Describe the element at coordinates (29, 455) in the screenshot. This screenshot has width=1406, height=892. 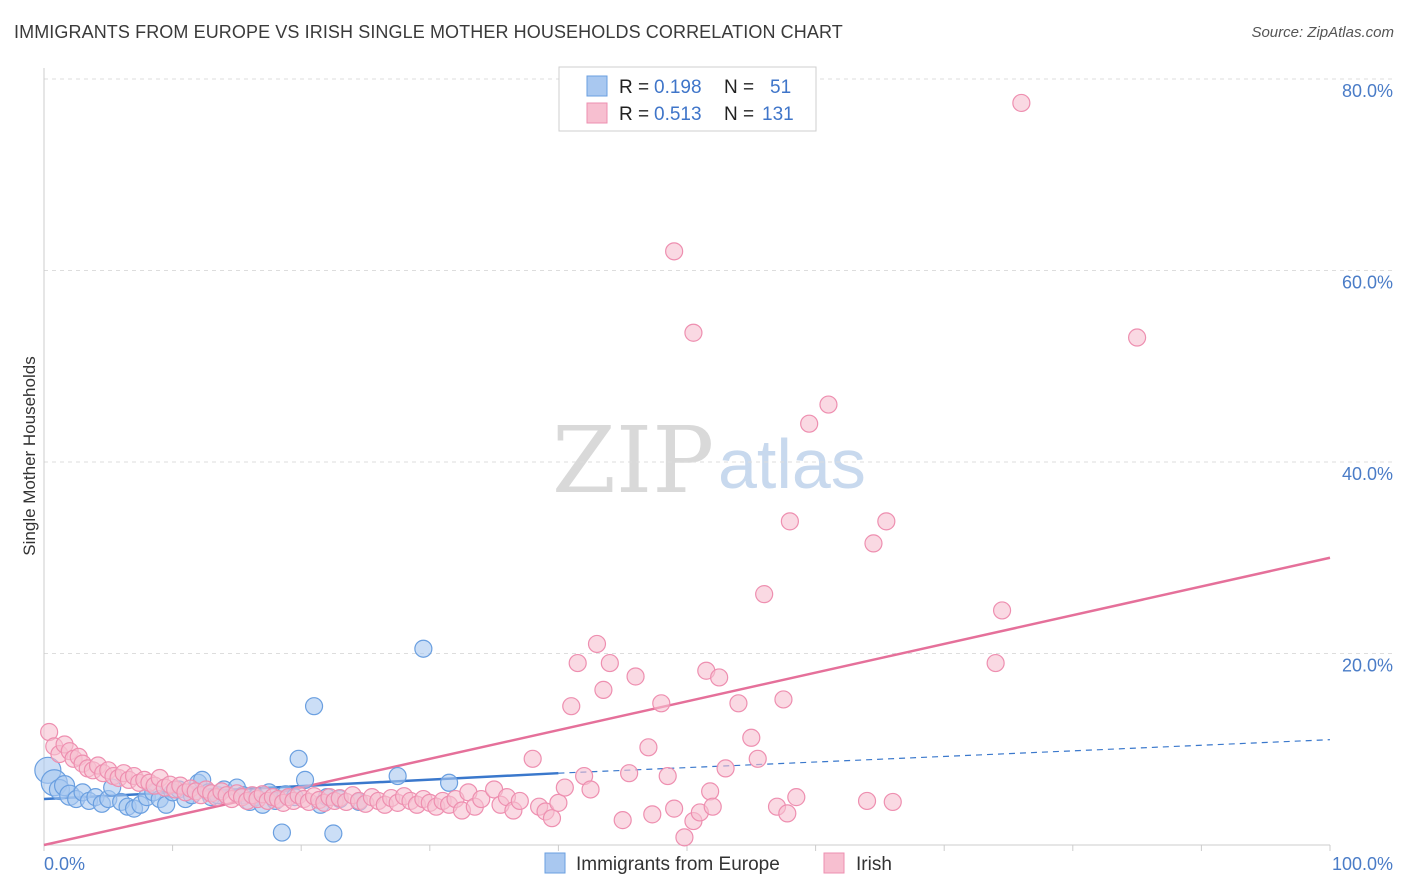
I see `y-axis-label: Single Mother Households` at that location.